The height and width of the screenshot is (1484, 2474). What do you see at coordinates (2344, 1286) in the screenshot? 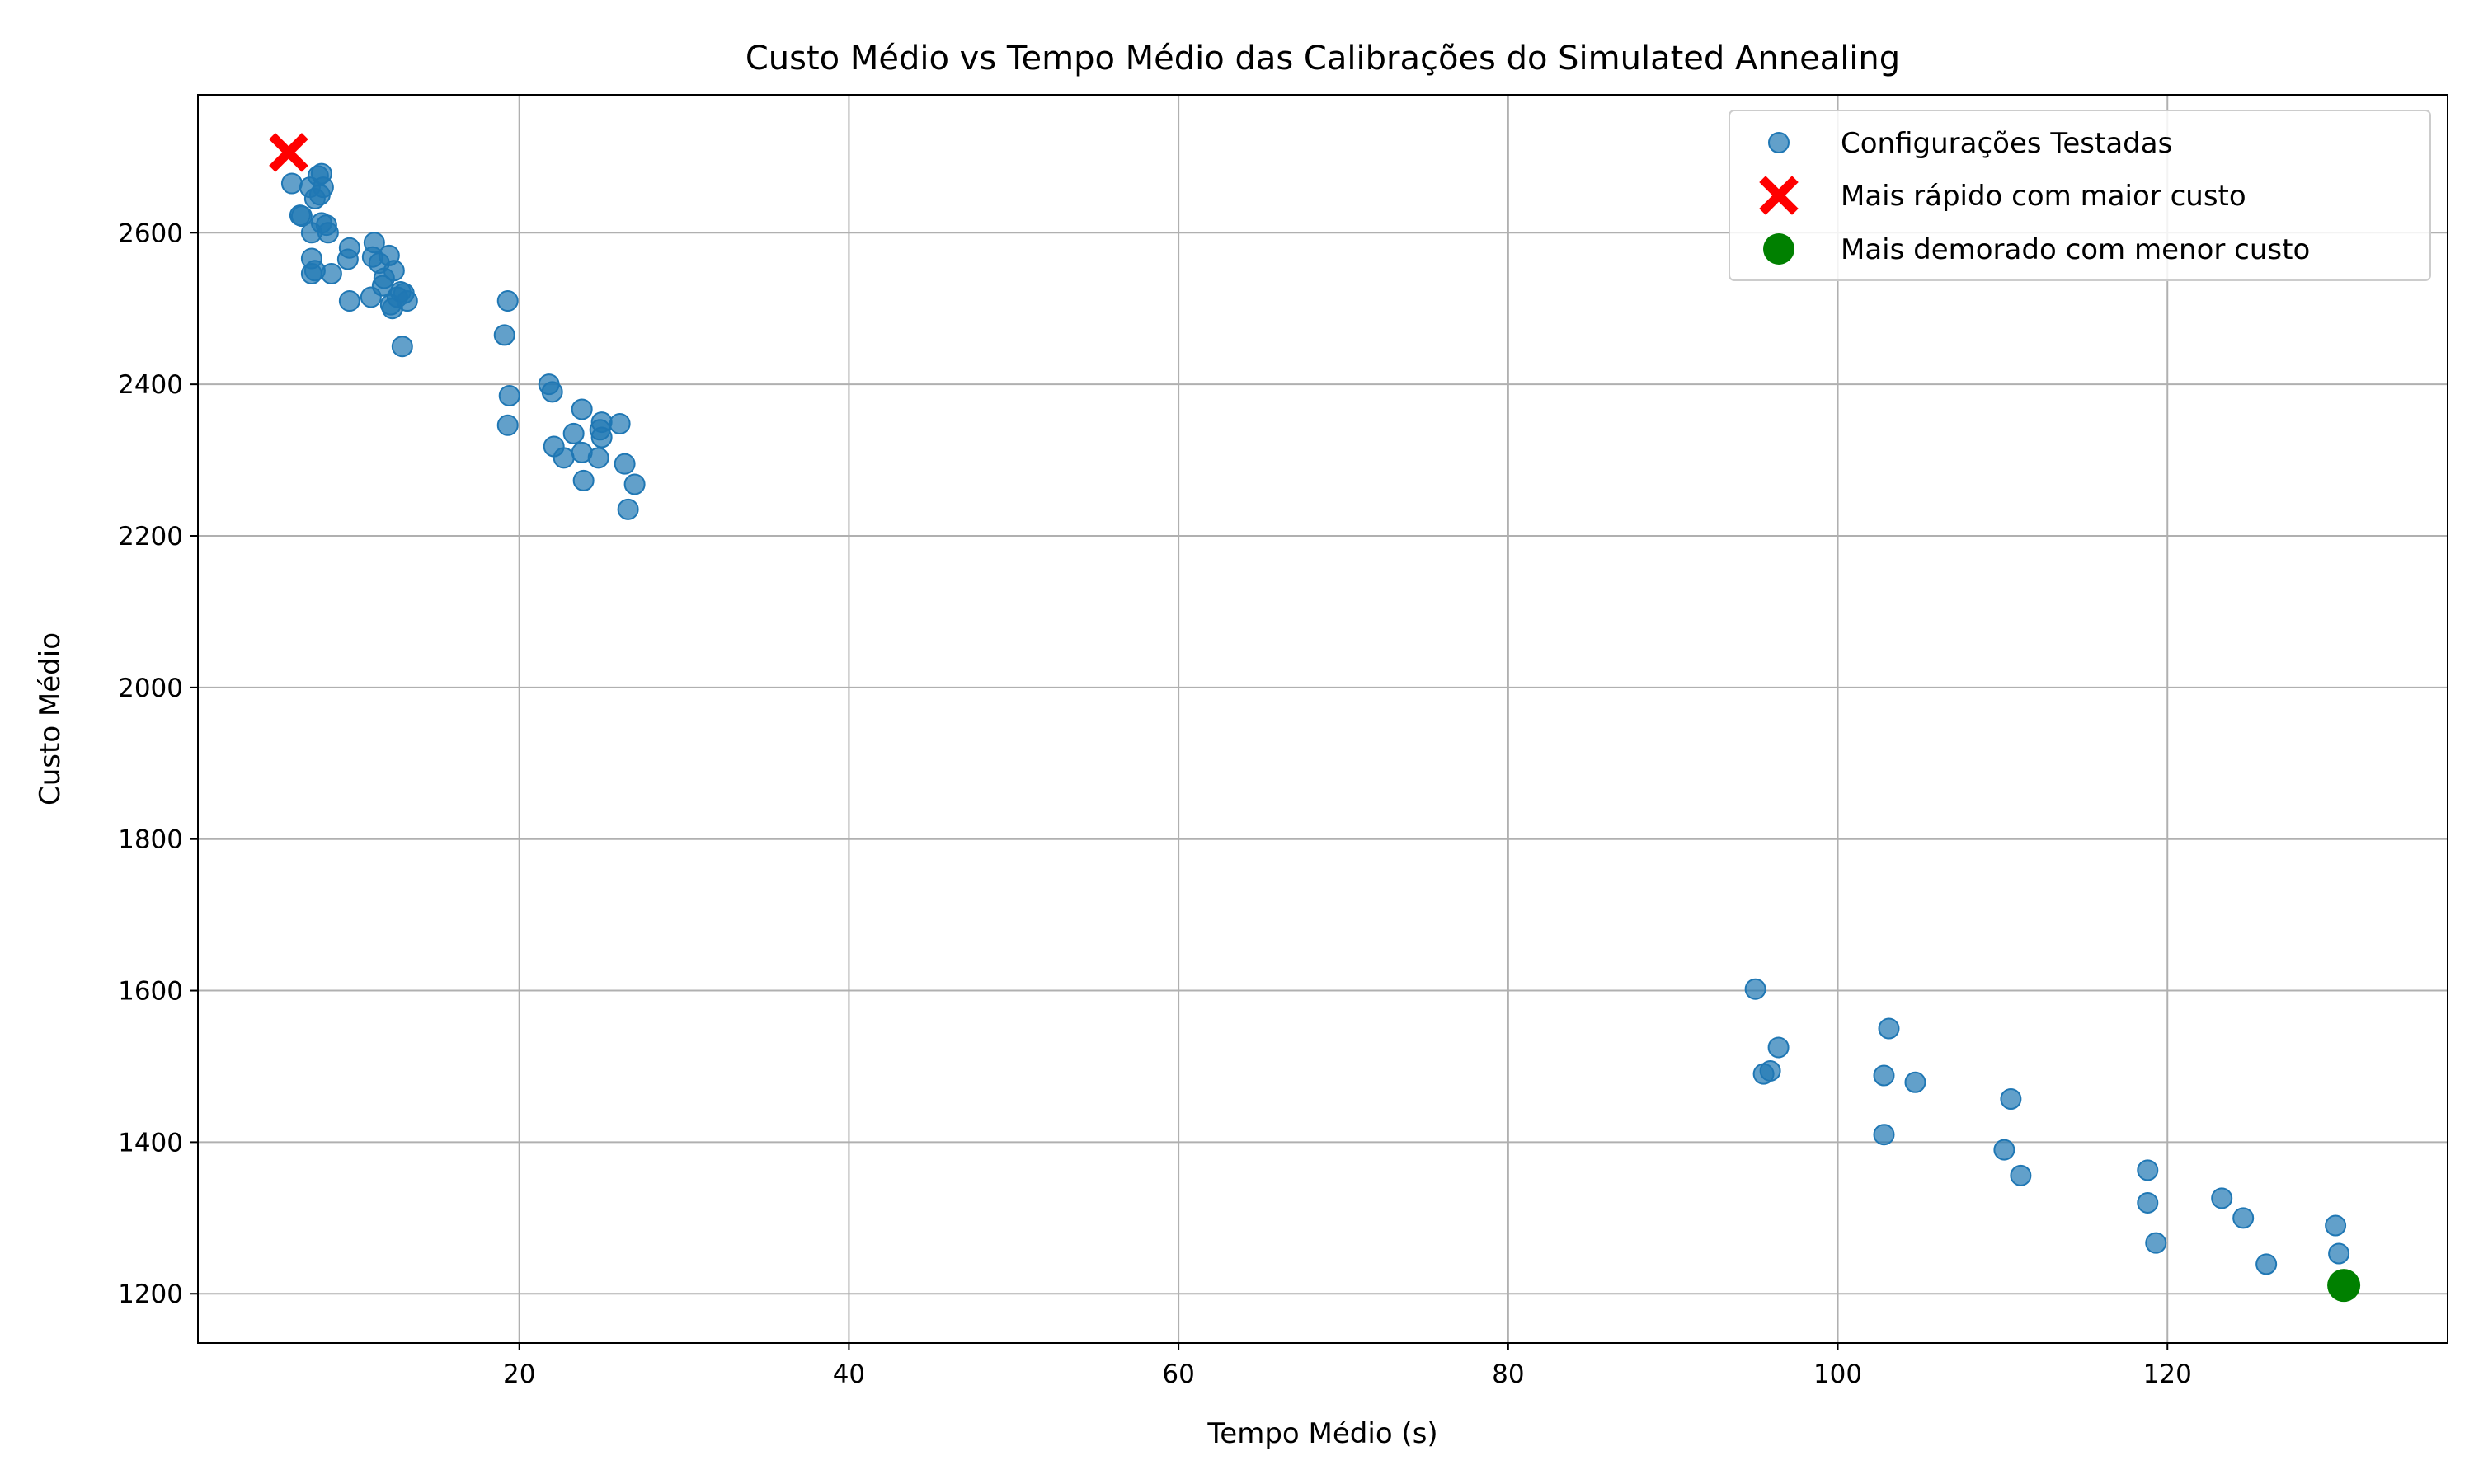
I see `best-point-marker` at bounding box center [2344, 1286].